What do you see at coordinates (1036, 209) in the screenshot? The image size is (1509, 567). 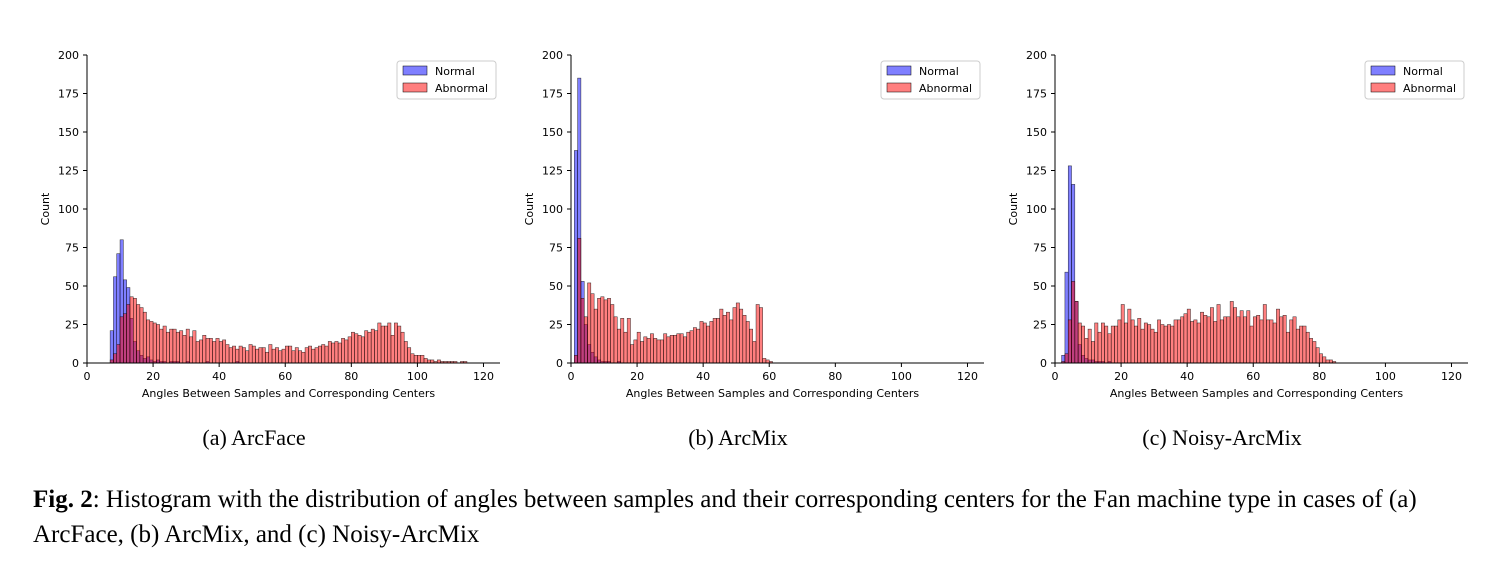 I see `y-tick-label: 100` at bounding box center [1036, 209].